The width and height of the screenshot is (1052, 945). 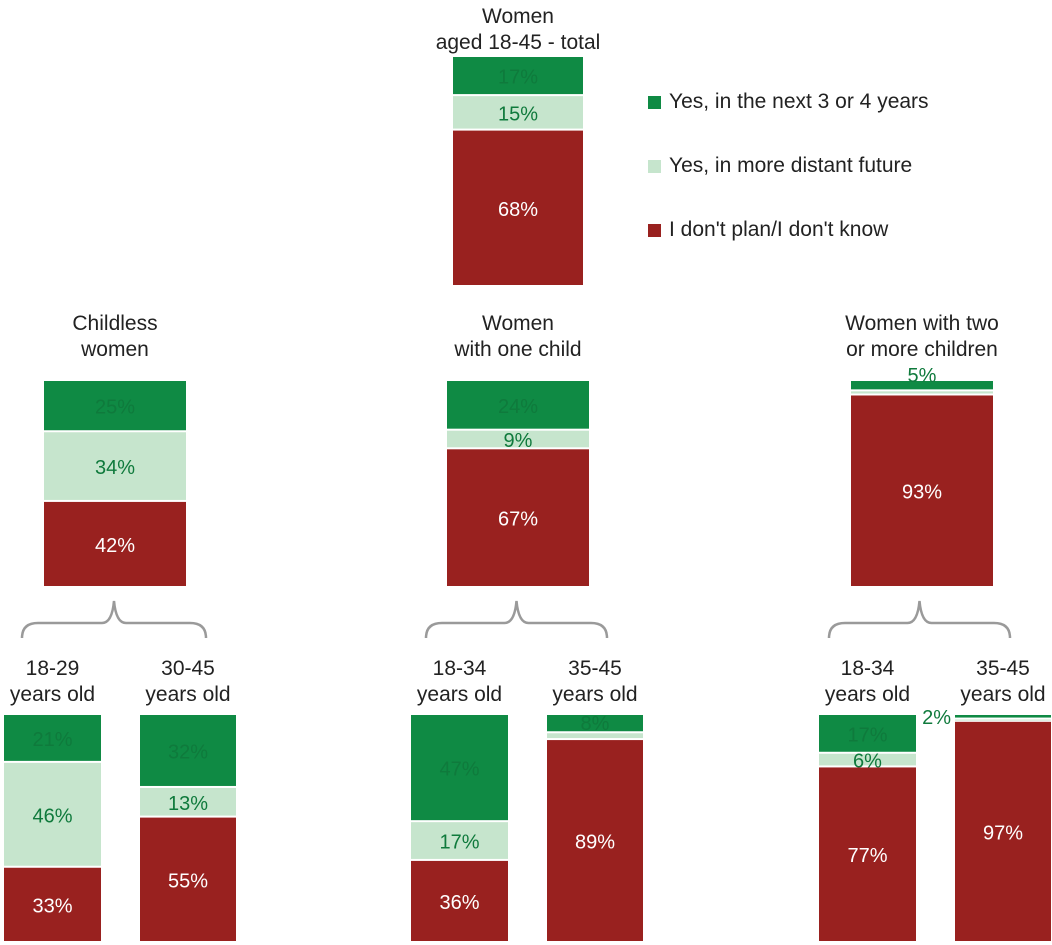 I want to click on legend-label-none: I don't plan/I don't know, so click(x=779, y=229).